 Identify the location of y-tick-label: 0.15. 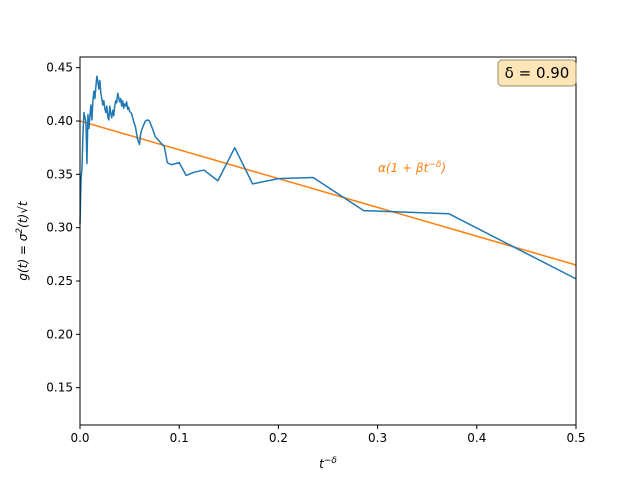
(59, 388).